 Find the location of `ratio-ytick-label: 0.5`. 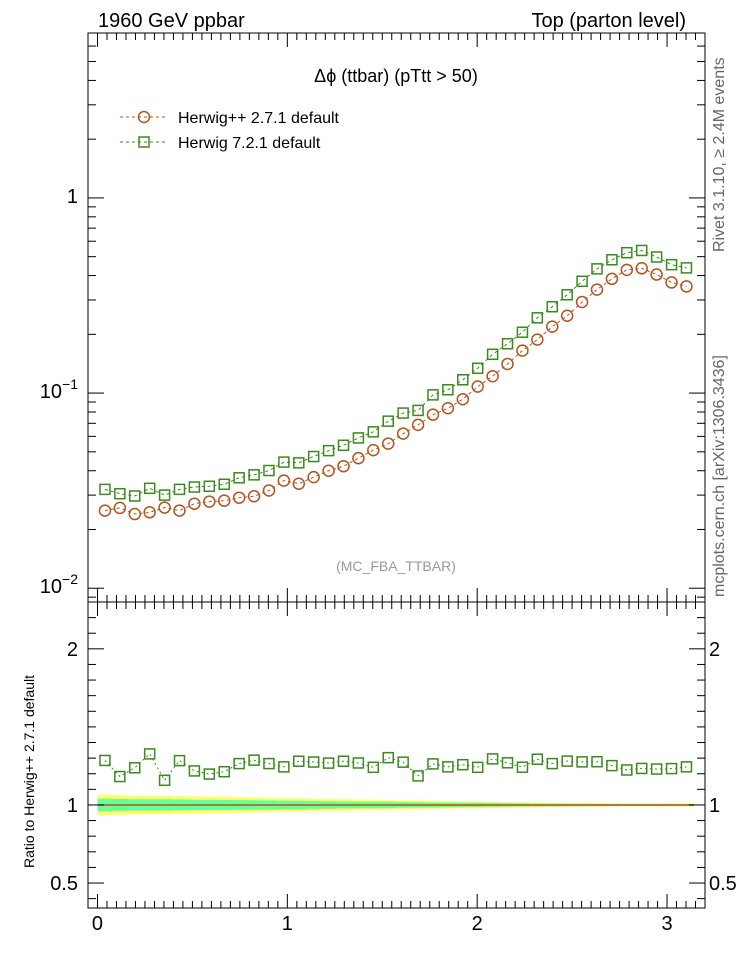

ratio-ytick-label: 0.5 is located at coordinates (64, 884).